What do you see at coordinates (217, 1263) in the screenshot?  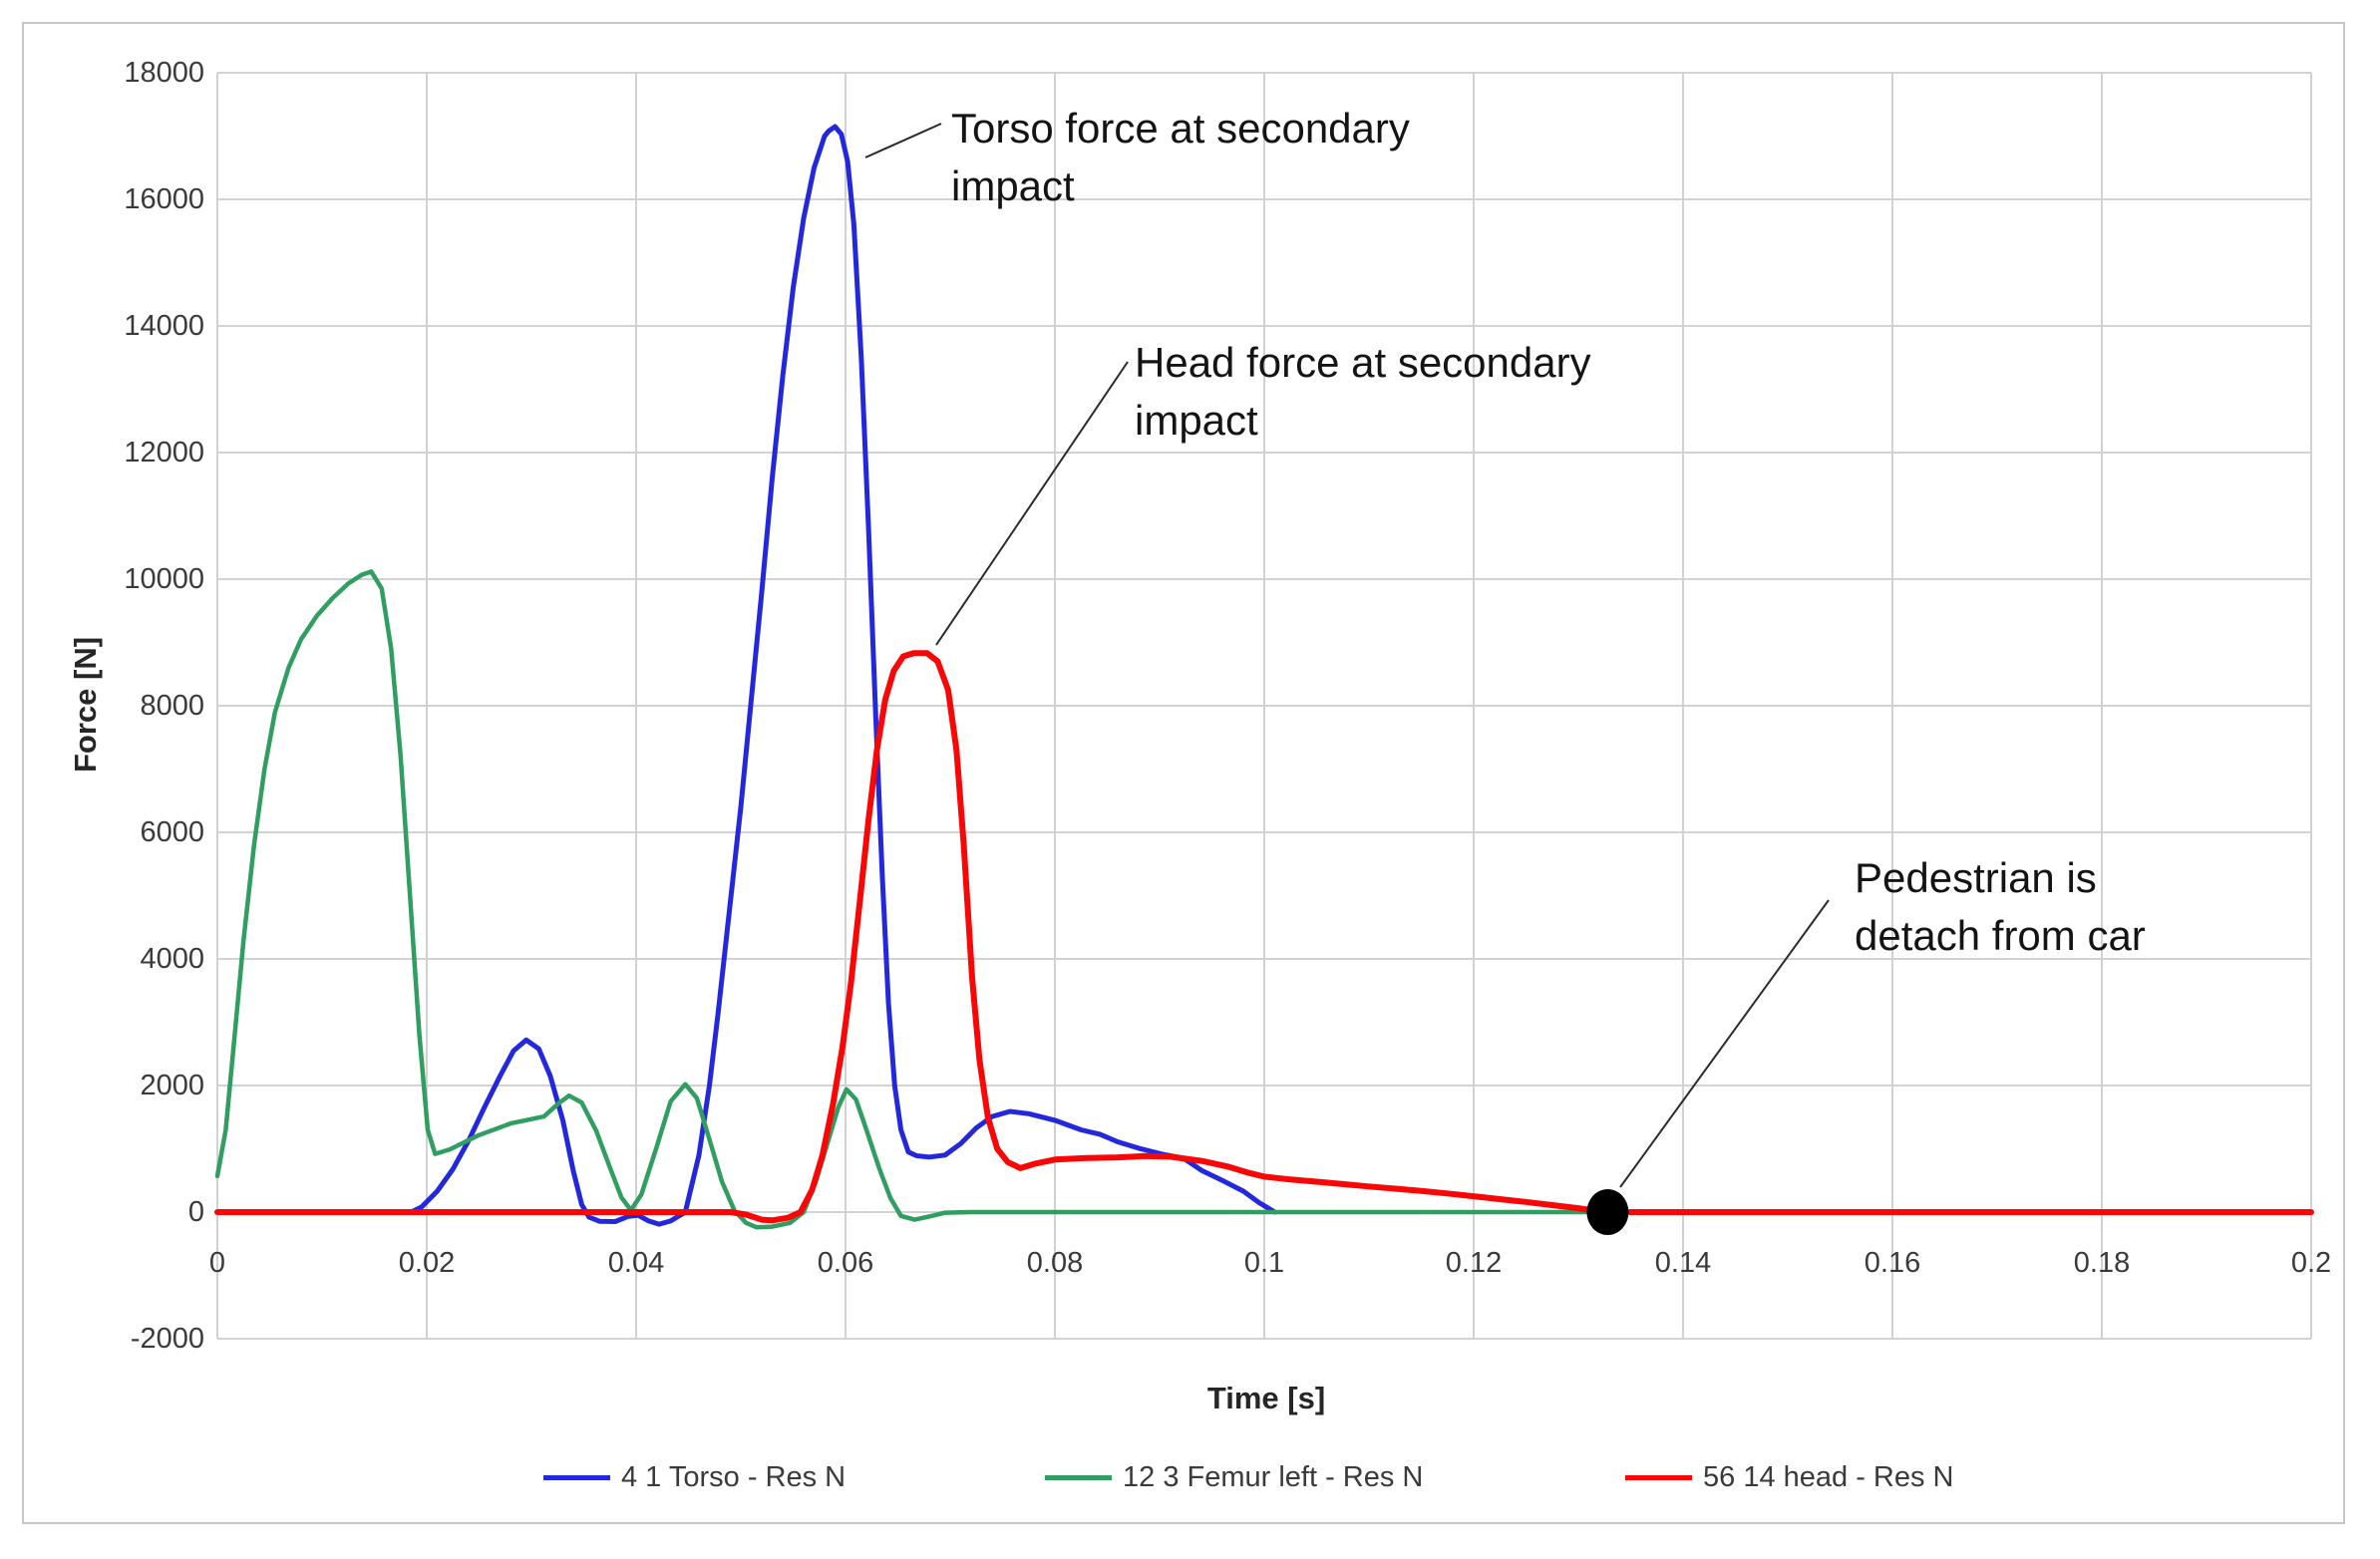 I see `x-tick-label: 0` at bounding box center [217, 1263].